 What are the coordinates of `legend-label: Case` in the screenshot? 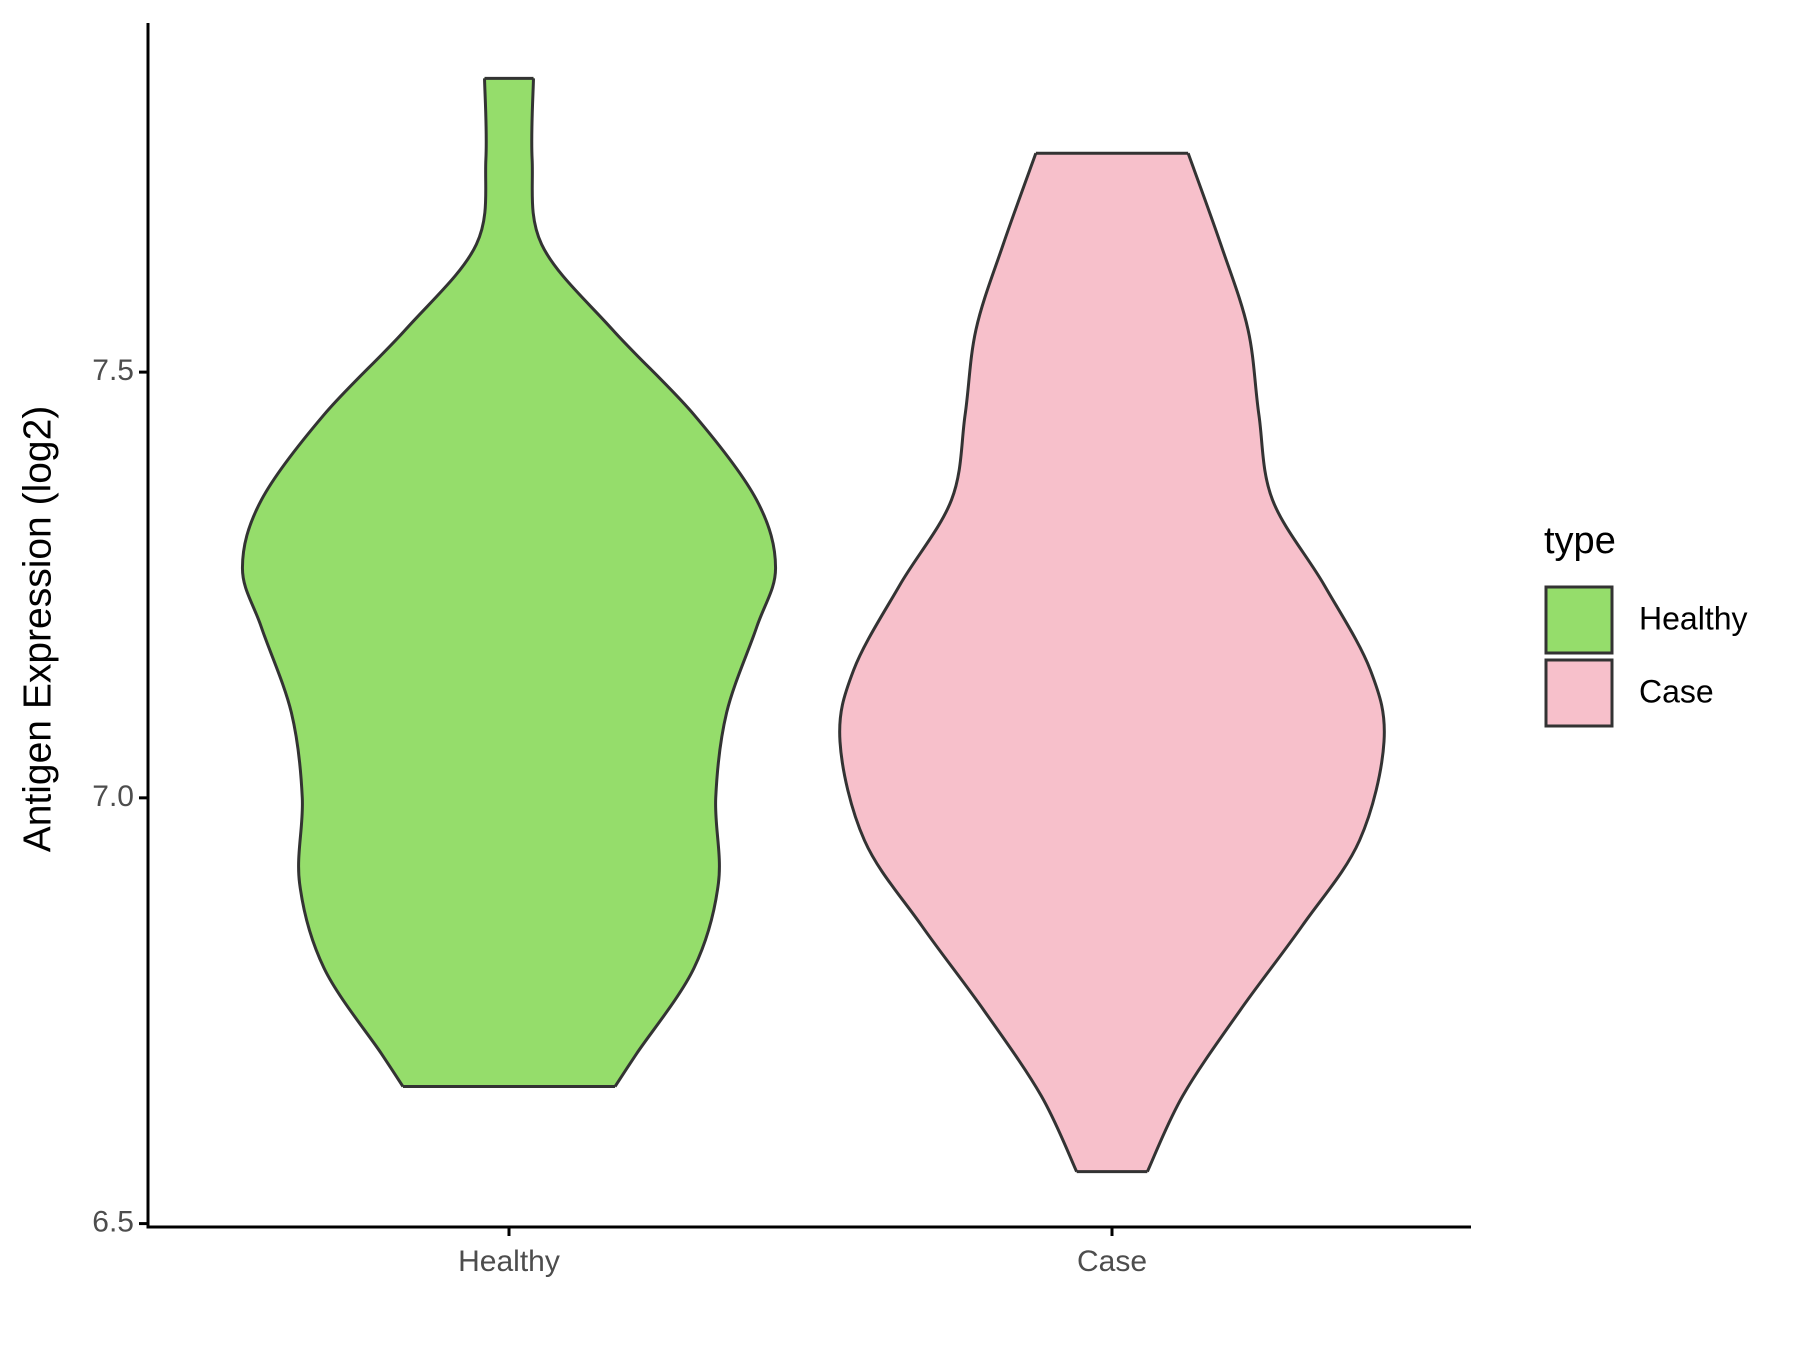 It's located at (1676, 691).